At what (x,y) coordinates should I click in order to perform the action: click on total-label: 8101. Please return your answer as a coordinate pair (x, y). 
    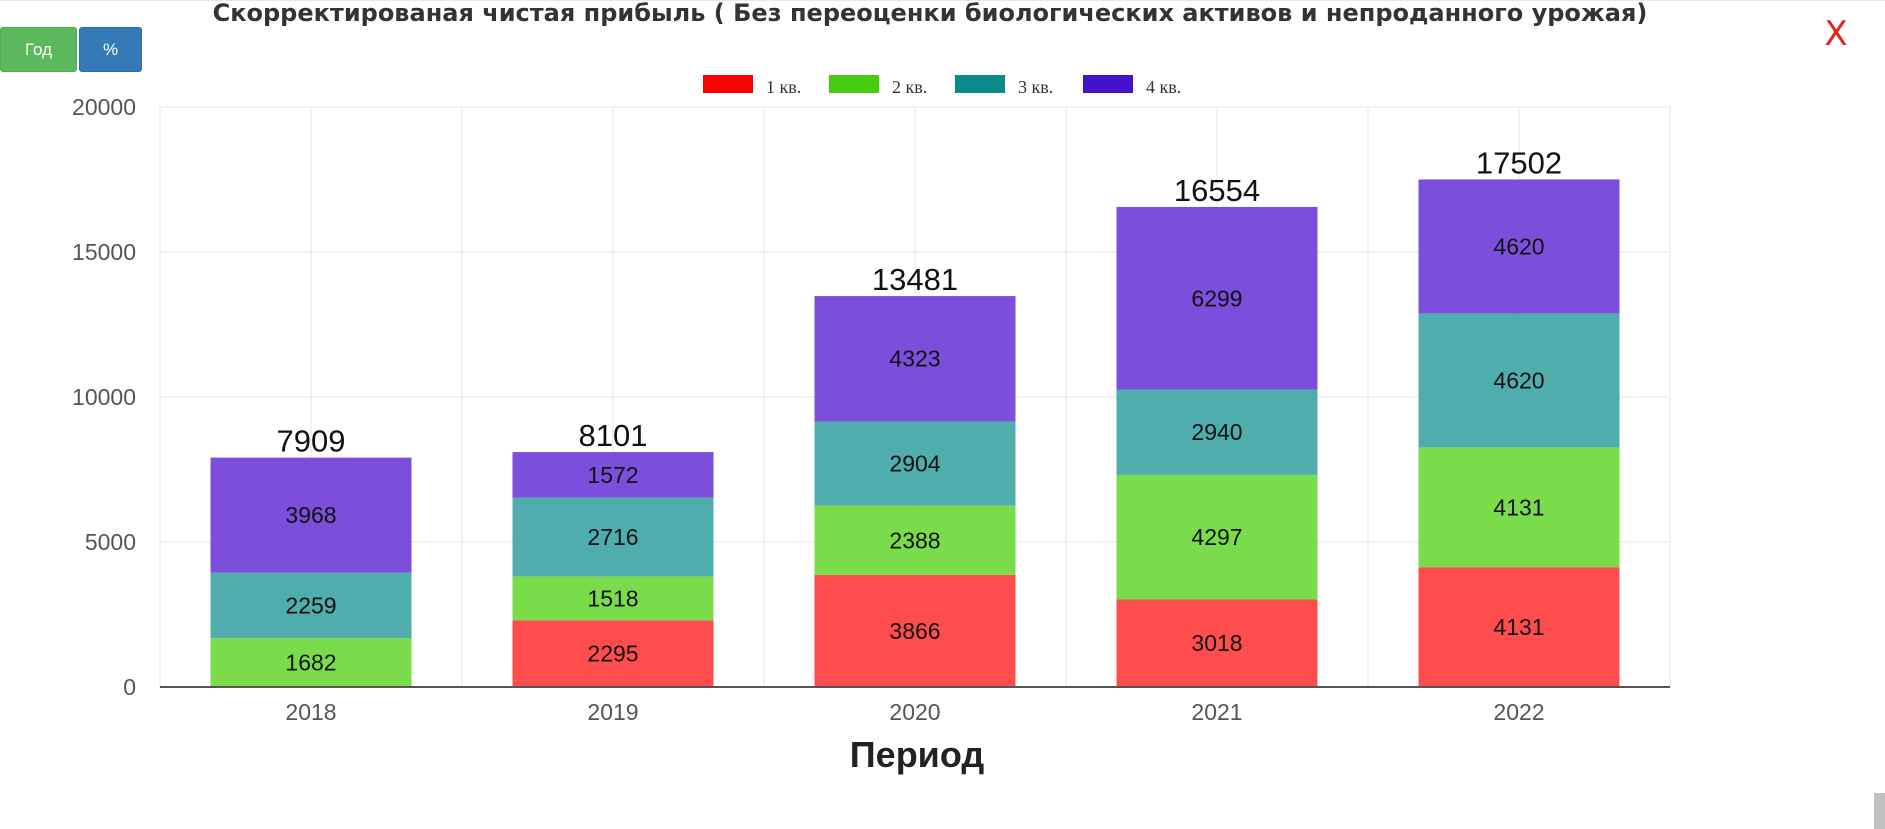
    Looking at the image, I should click on (613, 435).